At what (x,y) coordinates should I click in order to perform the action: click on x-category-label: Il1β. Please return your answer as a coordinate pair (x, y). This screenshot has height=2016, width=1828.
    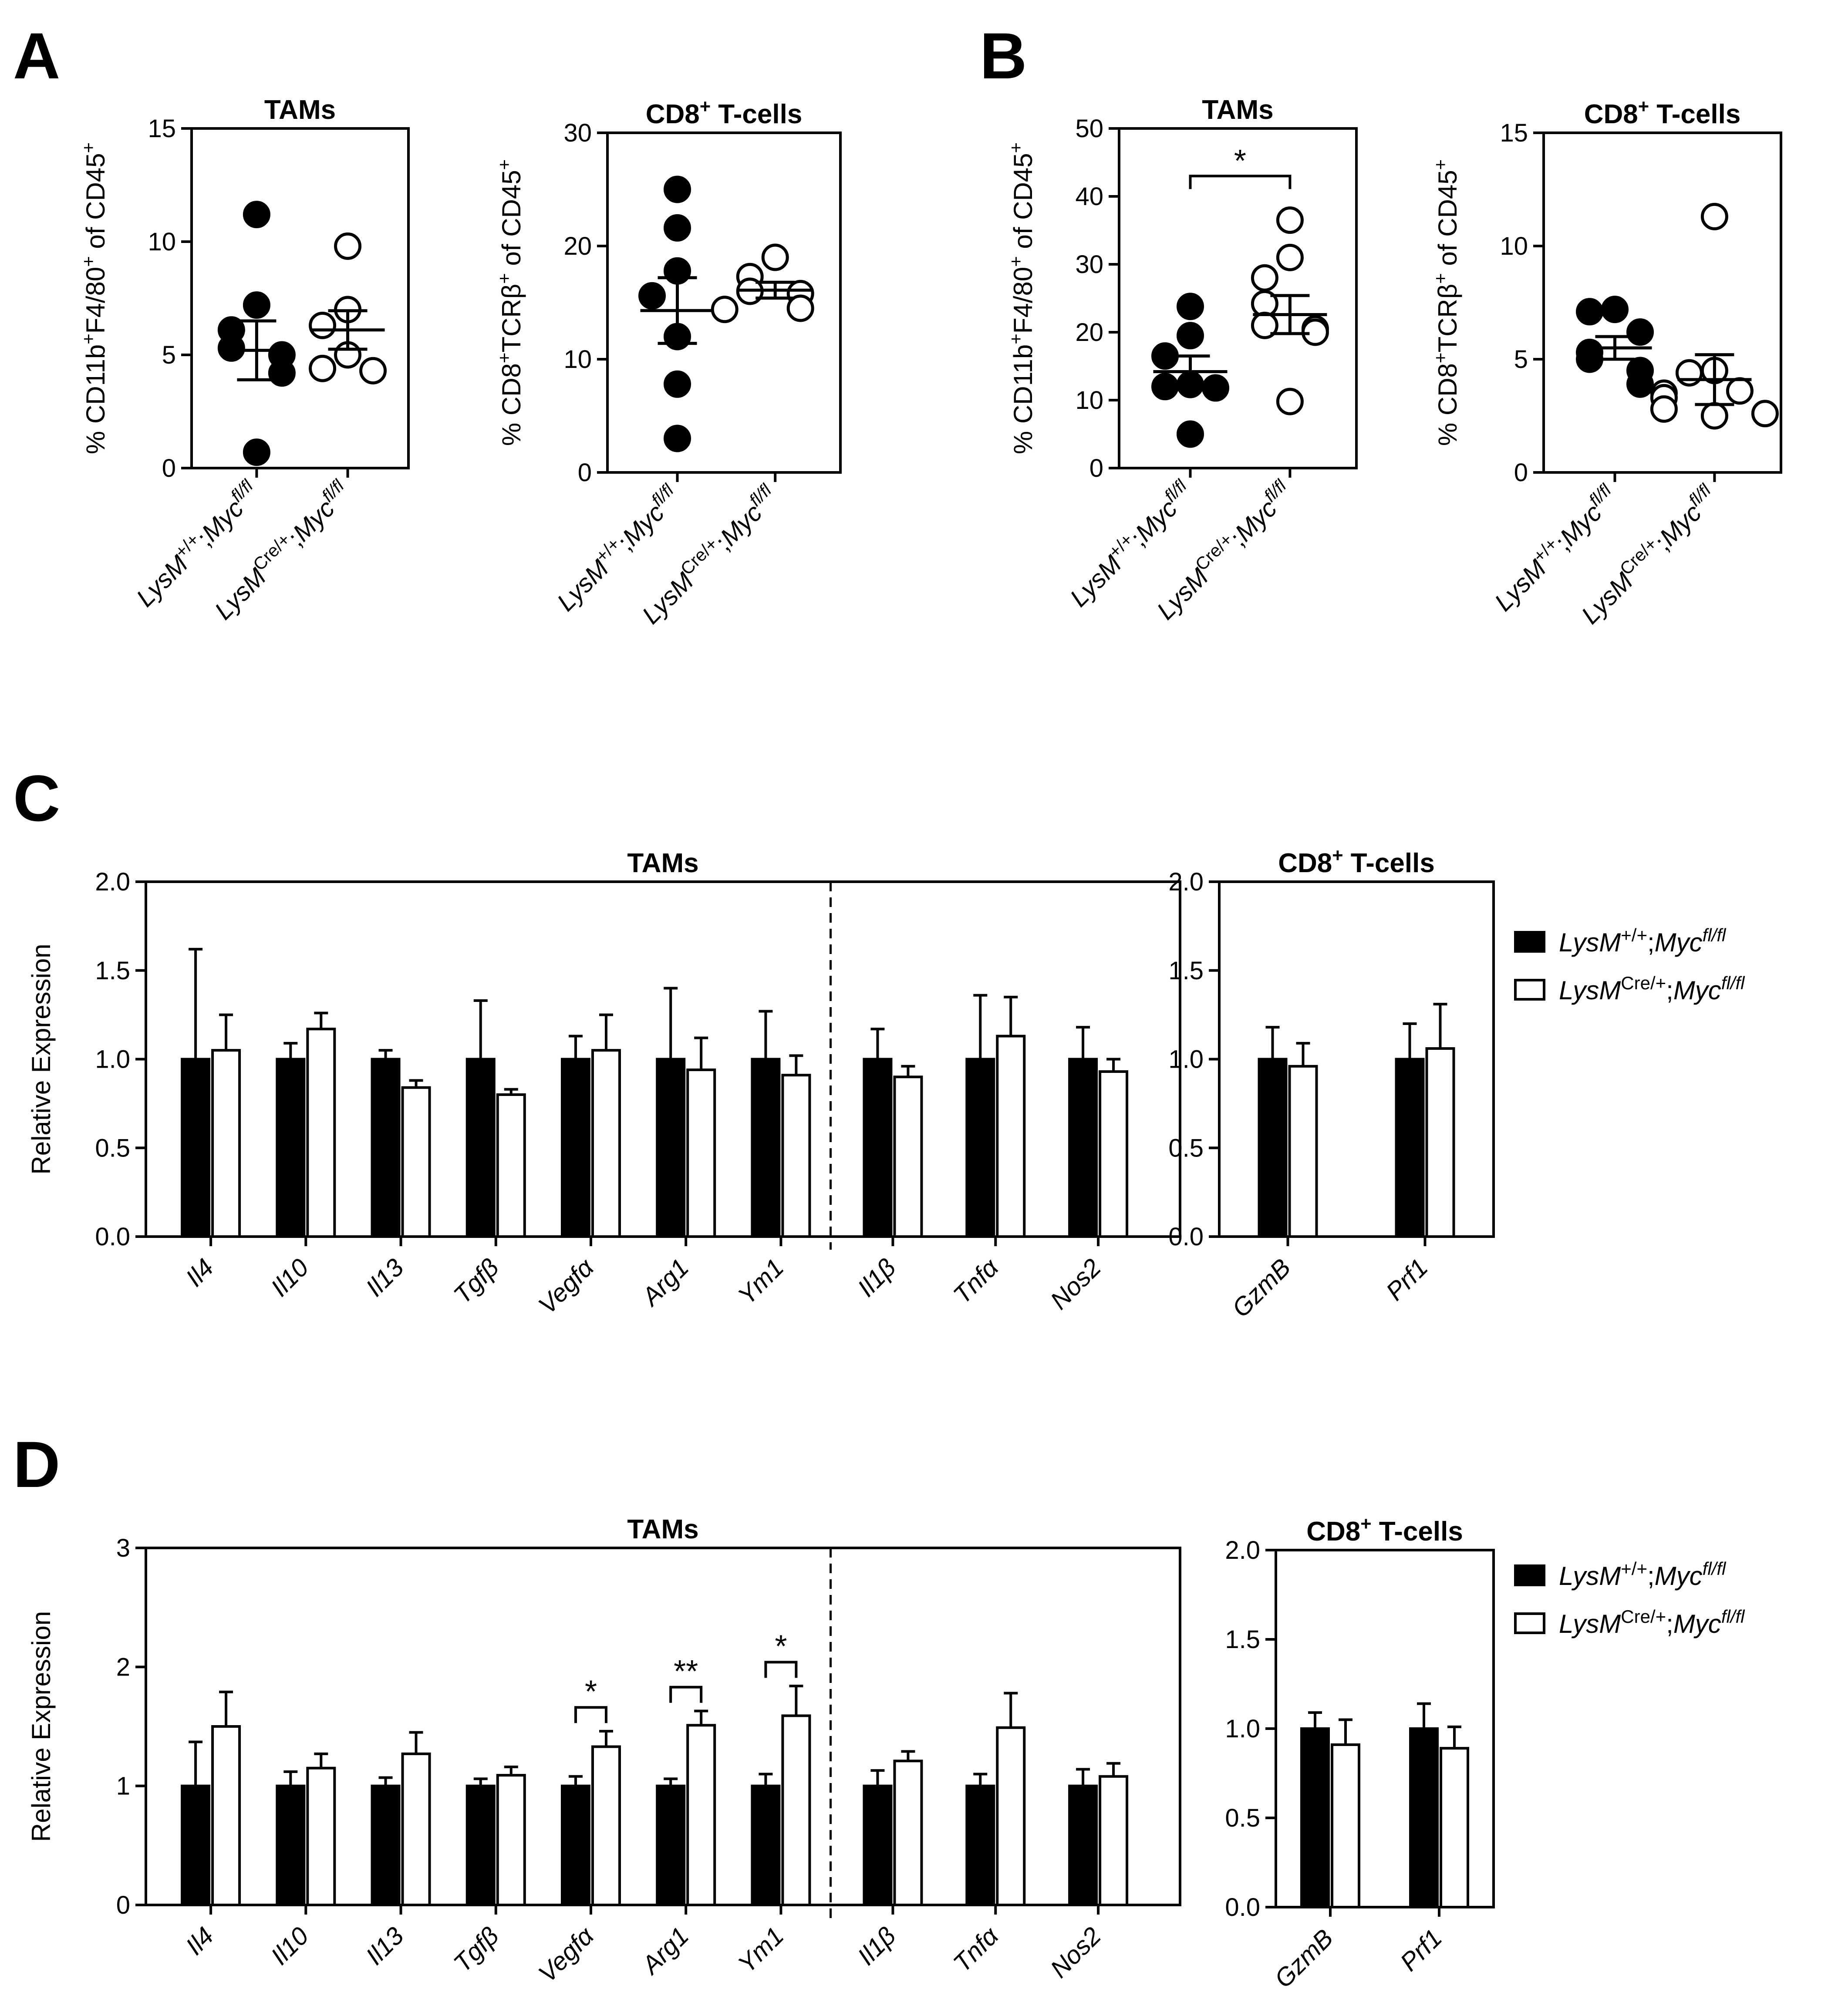
    Looking at the image, I should click on (876, 1277).